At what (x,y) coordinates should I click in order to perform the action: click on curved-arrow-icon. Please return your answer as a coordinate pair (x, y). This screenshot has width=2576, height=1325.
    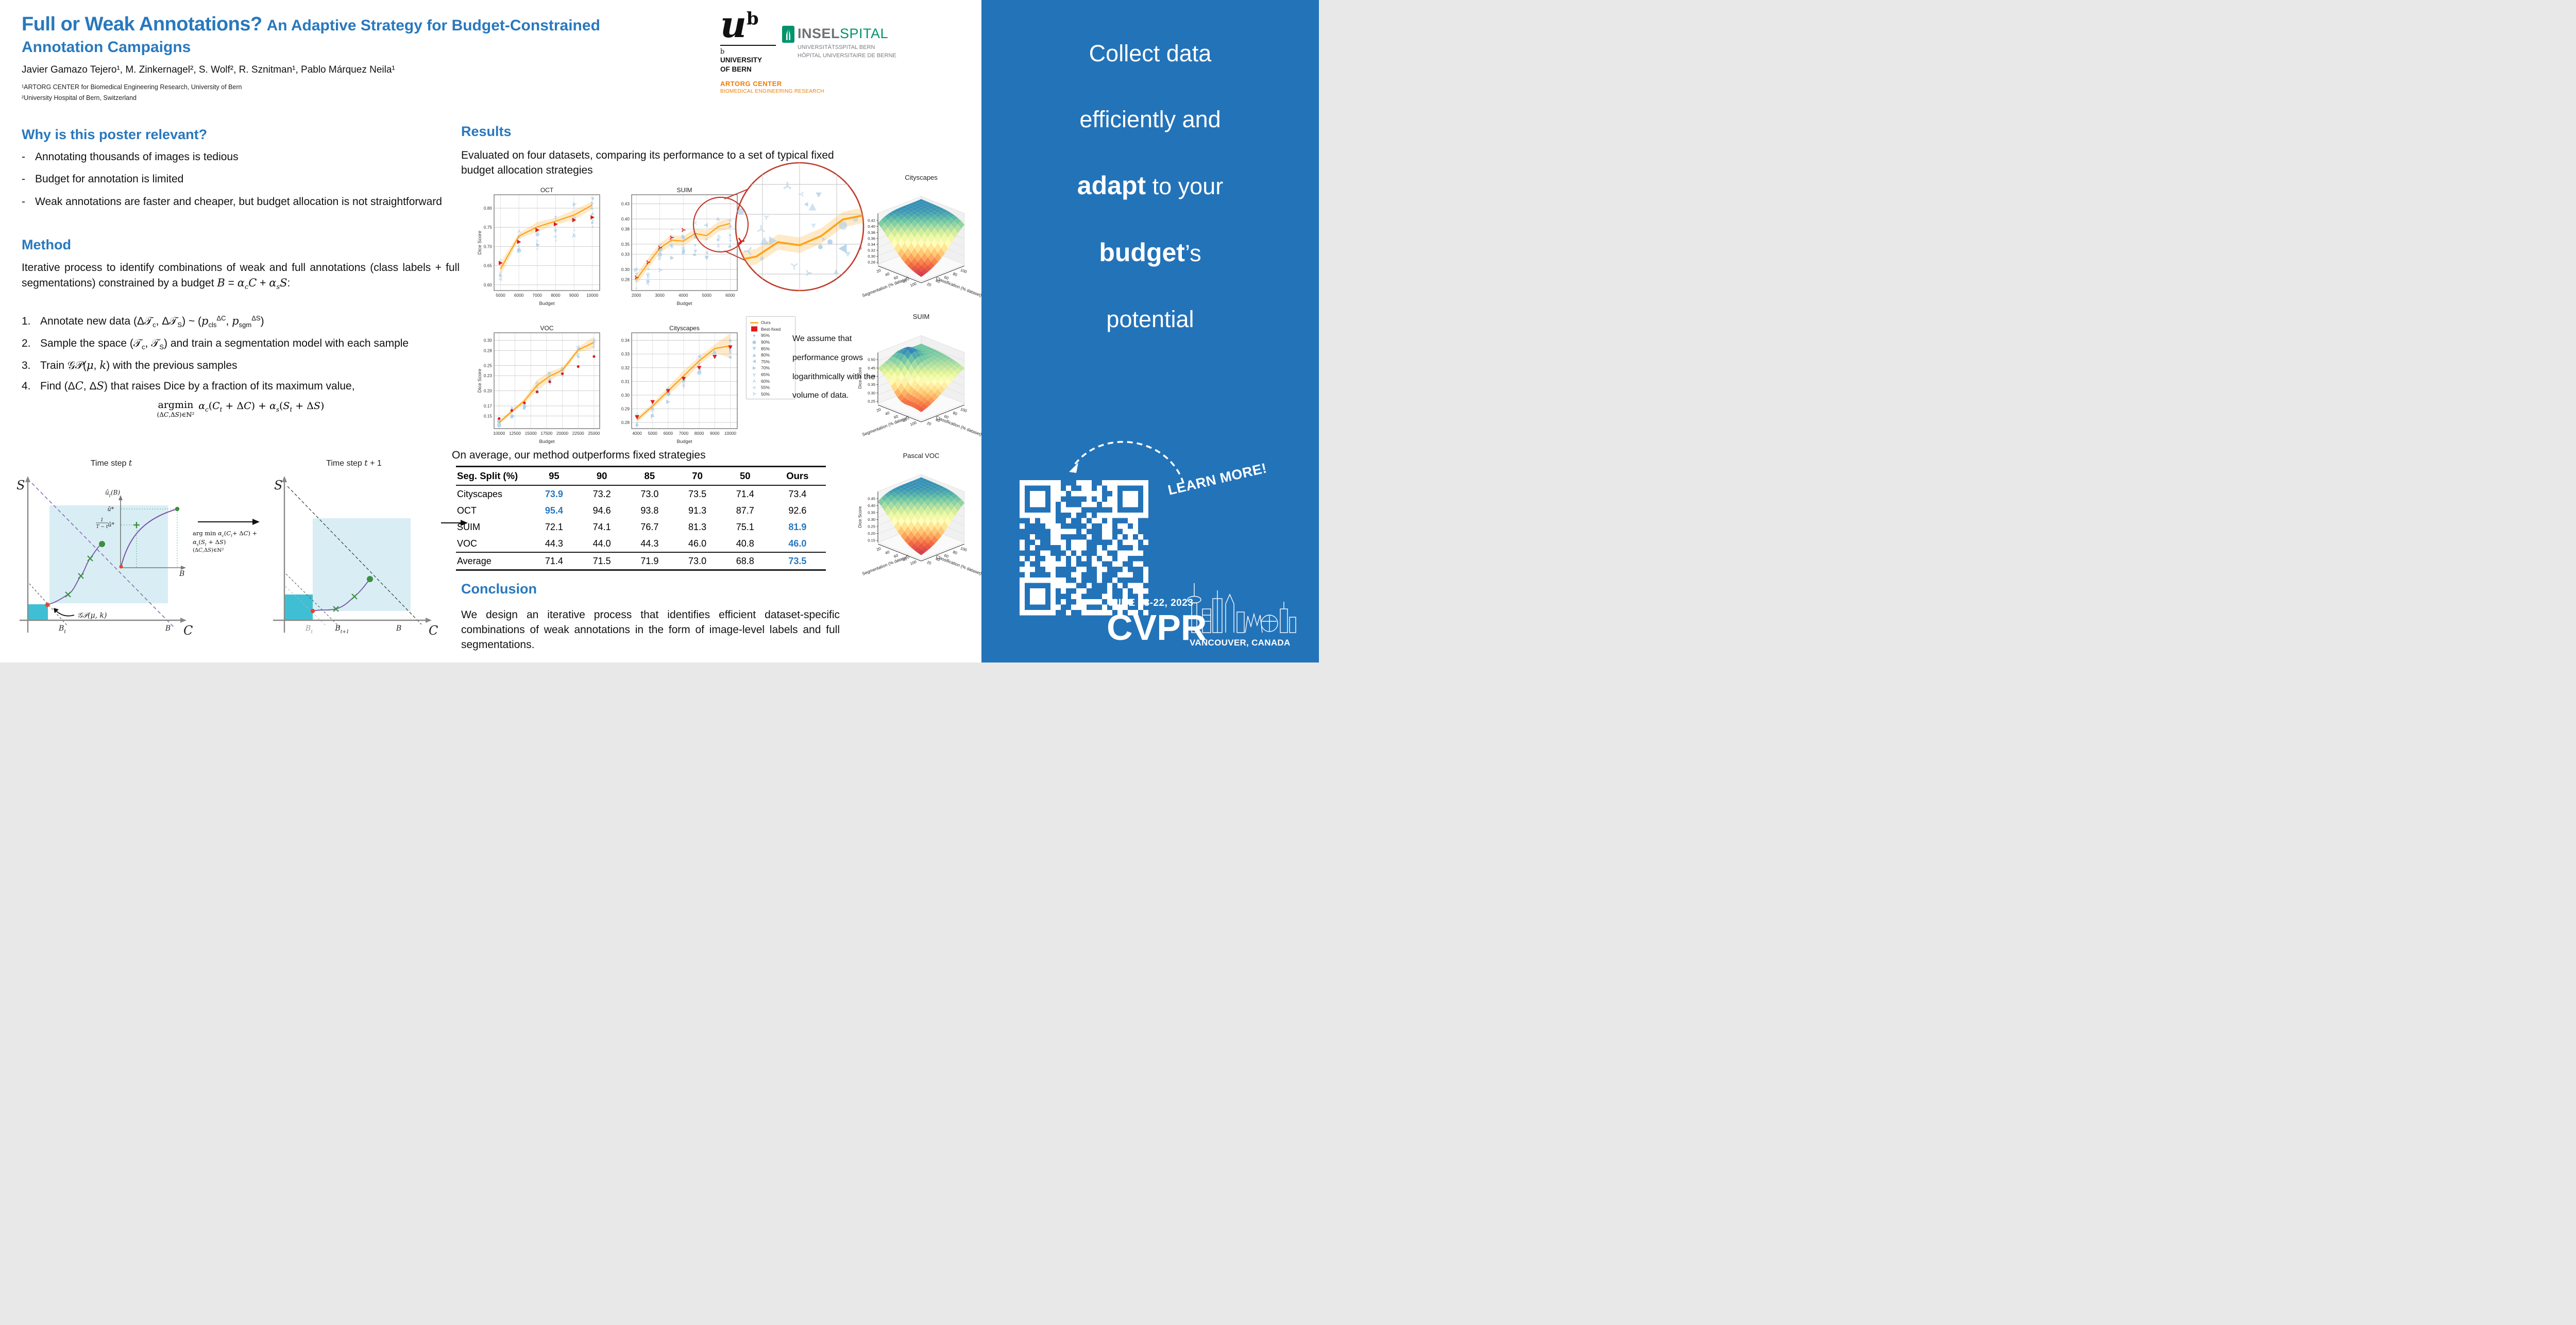
    Looking at the image, I should click on (1126, 462).